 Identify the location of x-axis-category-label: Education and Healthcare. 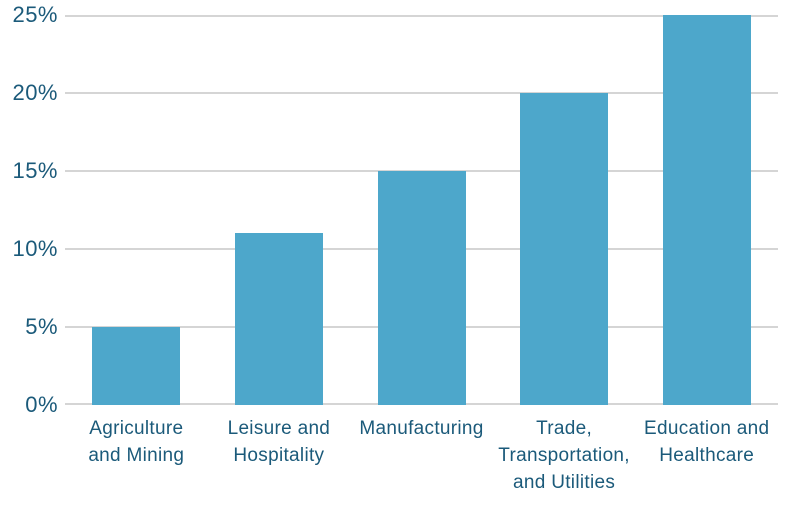
(707, 442).